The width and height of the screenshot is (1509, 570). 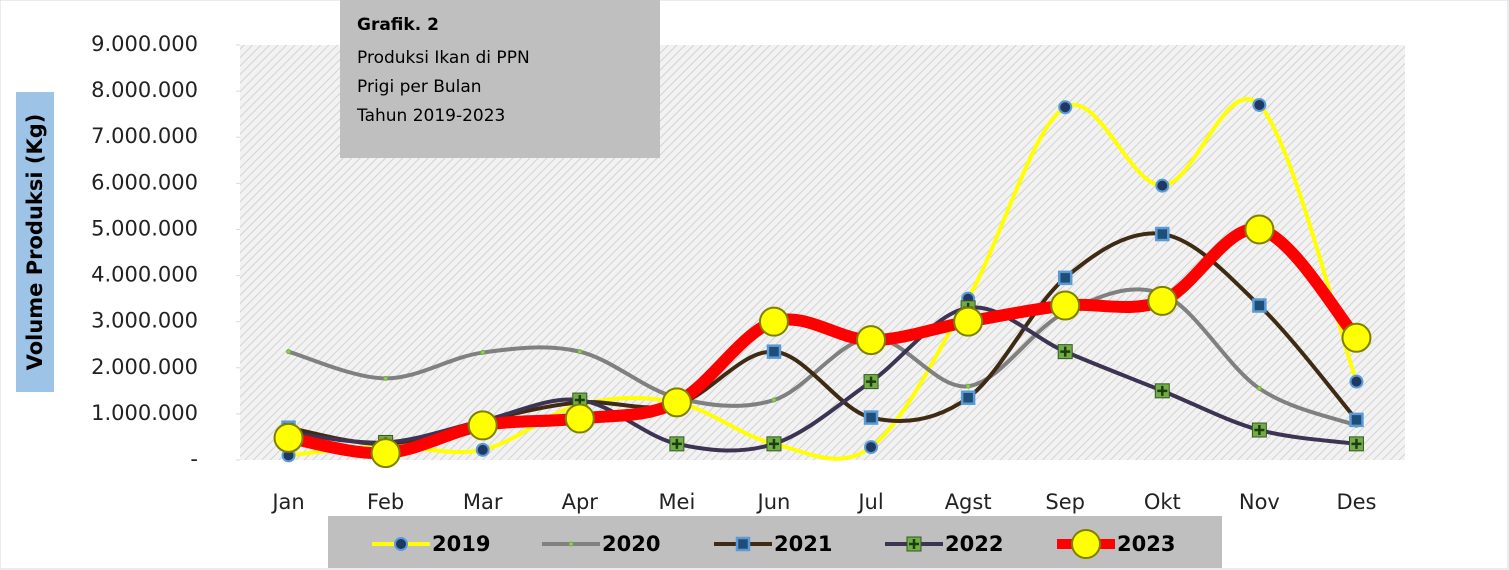 I want to click on x-tick-label: Jul, so click(x=869, y=502).